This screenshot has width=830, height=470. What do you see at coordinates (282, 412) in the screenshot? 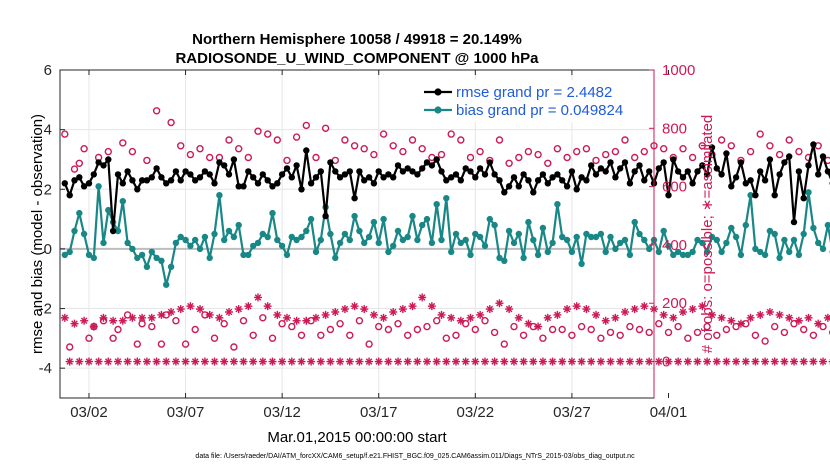
I see `x-tick-label: 03/12` at bounding box center [282, 412].